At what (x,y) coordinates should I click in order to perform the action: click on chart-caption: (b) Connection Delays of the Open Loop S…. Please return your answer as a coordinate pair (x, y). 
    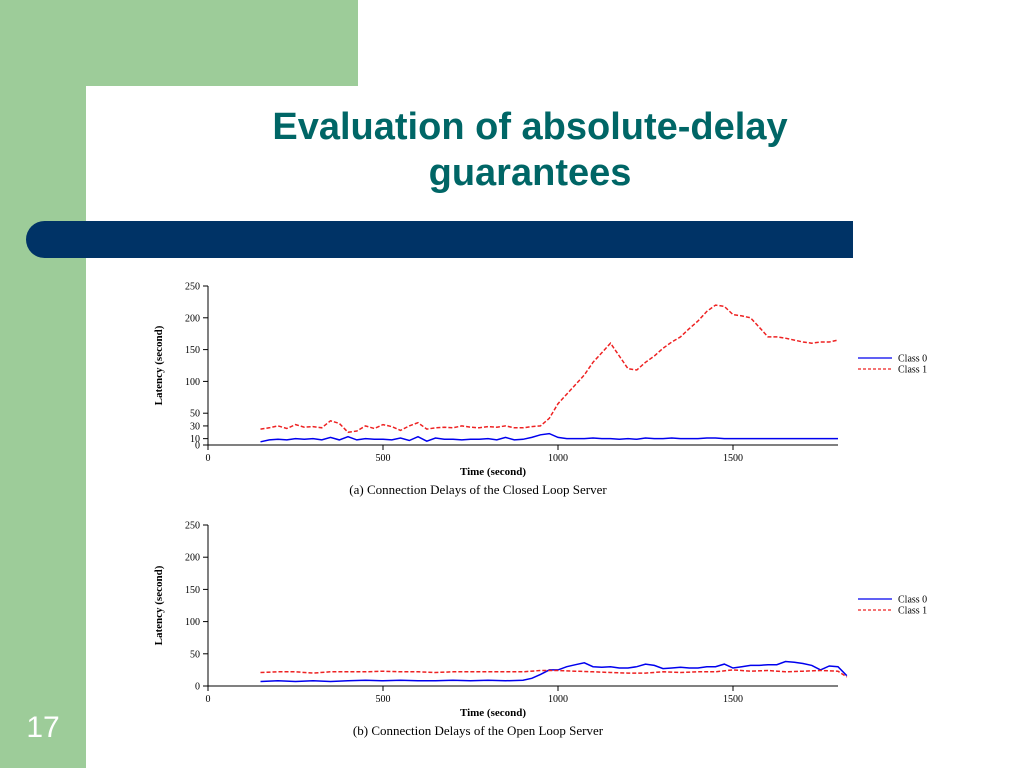
    Looking at the image, I should click on (478, 730).